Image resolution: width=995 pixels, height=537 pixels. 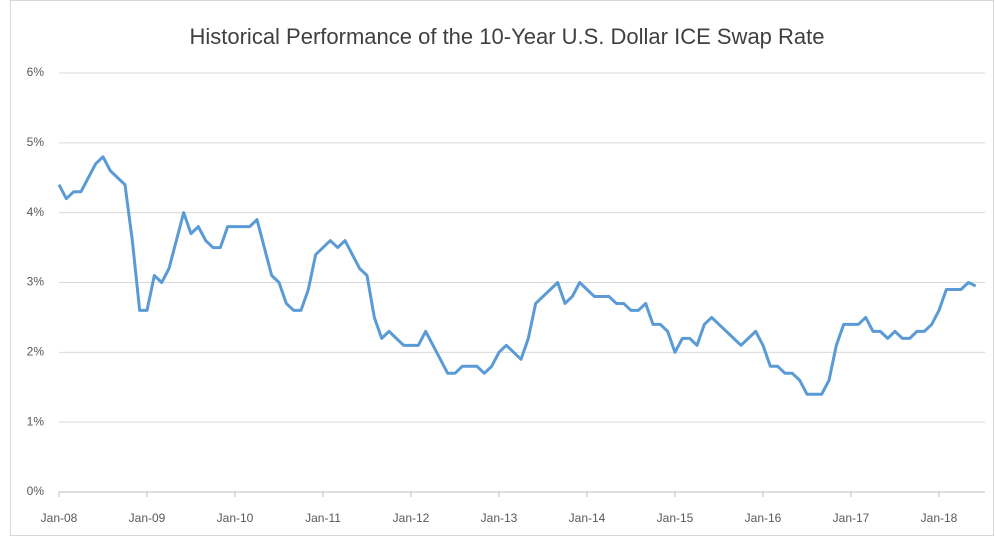 What do you see at coordinates (36, 212) in the screenshot?
I see `y-tick-label: 4%` at bounding box center [36, 212].